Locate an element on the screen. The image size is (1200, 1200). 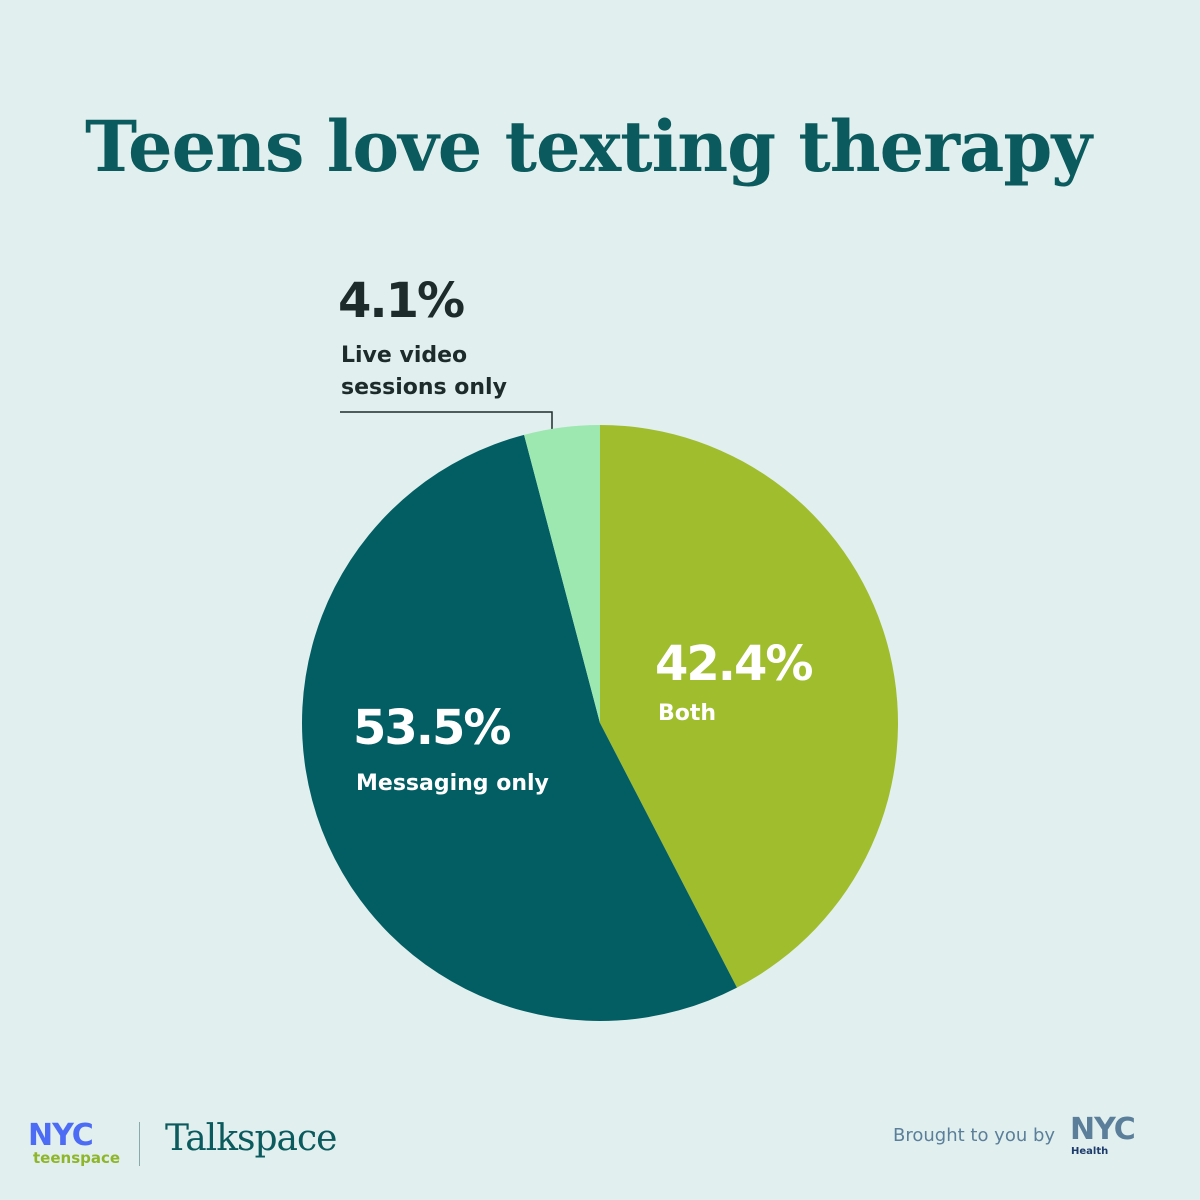
nyc-health-logo: NYC is located at coordinates (1103, 1129).